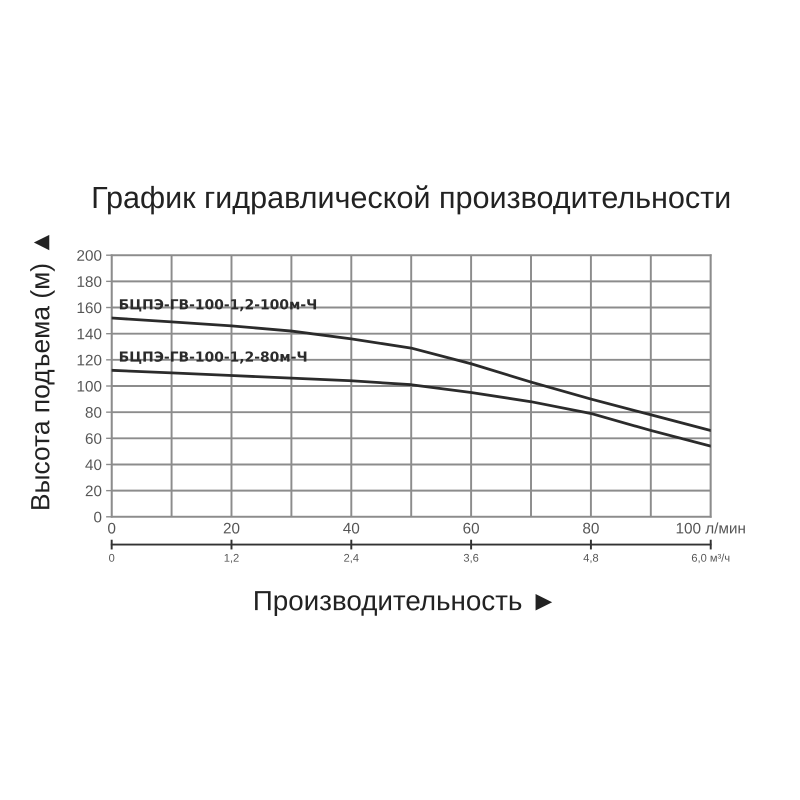  What do you see at coordinates (89, 255) in the screenshot?
I see `y-tick-label: 200` at bounding box center [89, 255].